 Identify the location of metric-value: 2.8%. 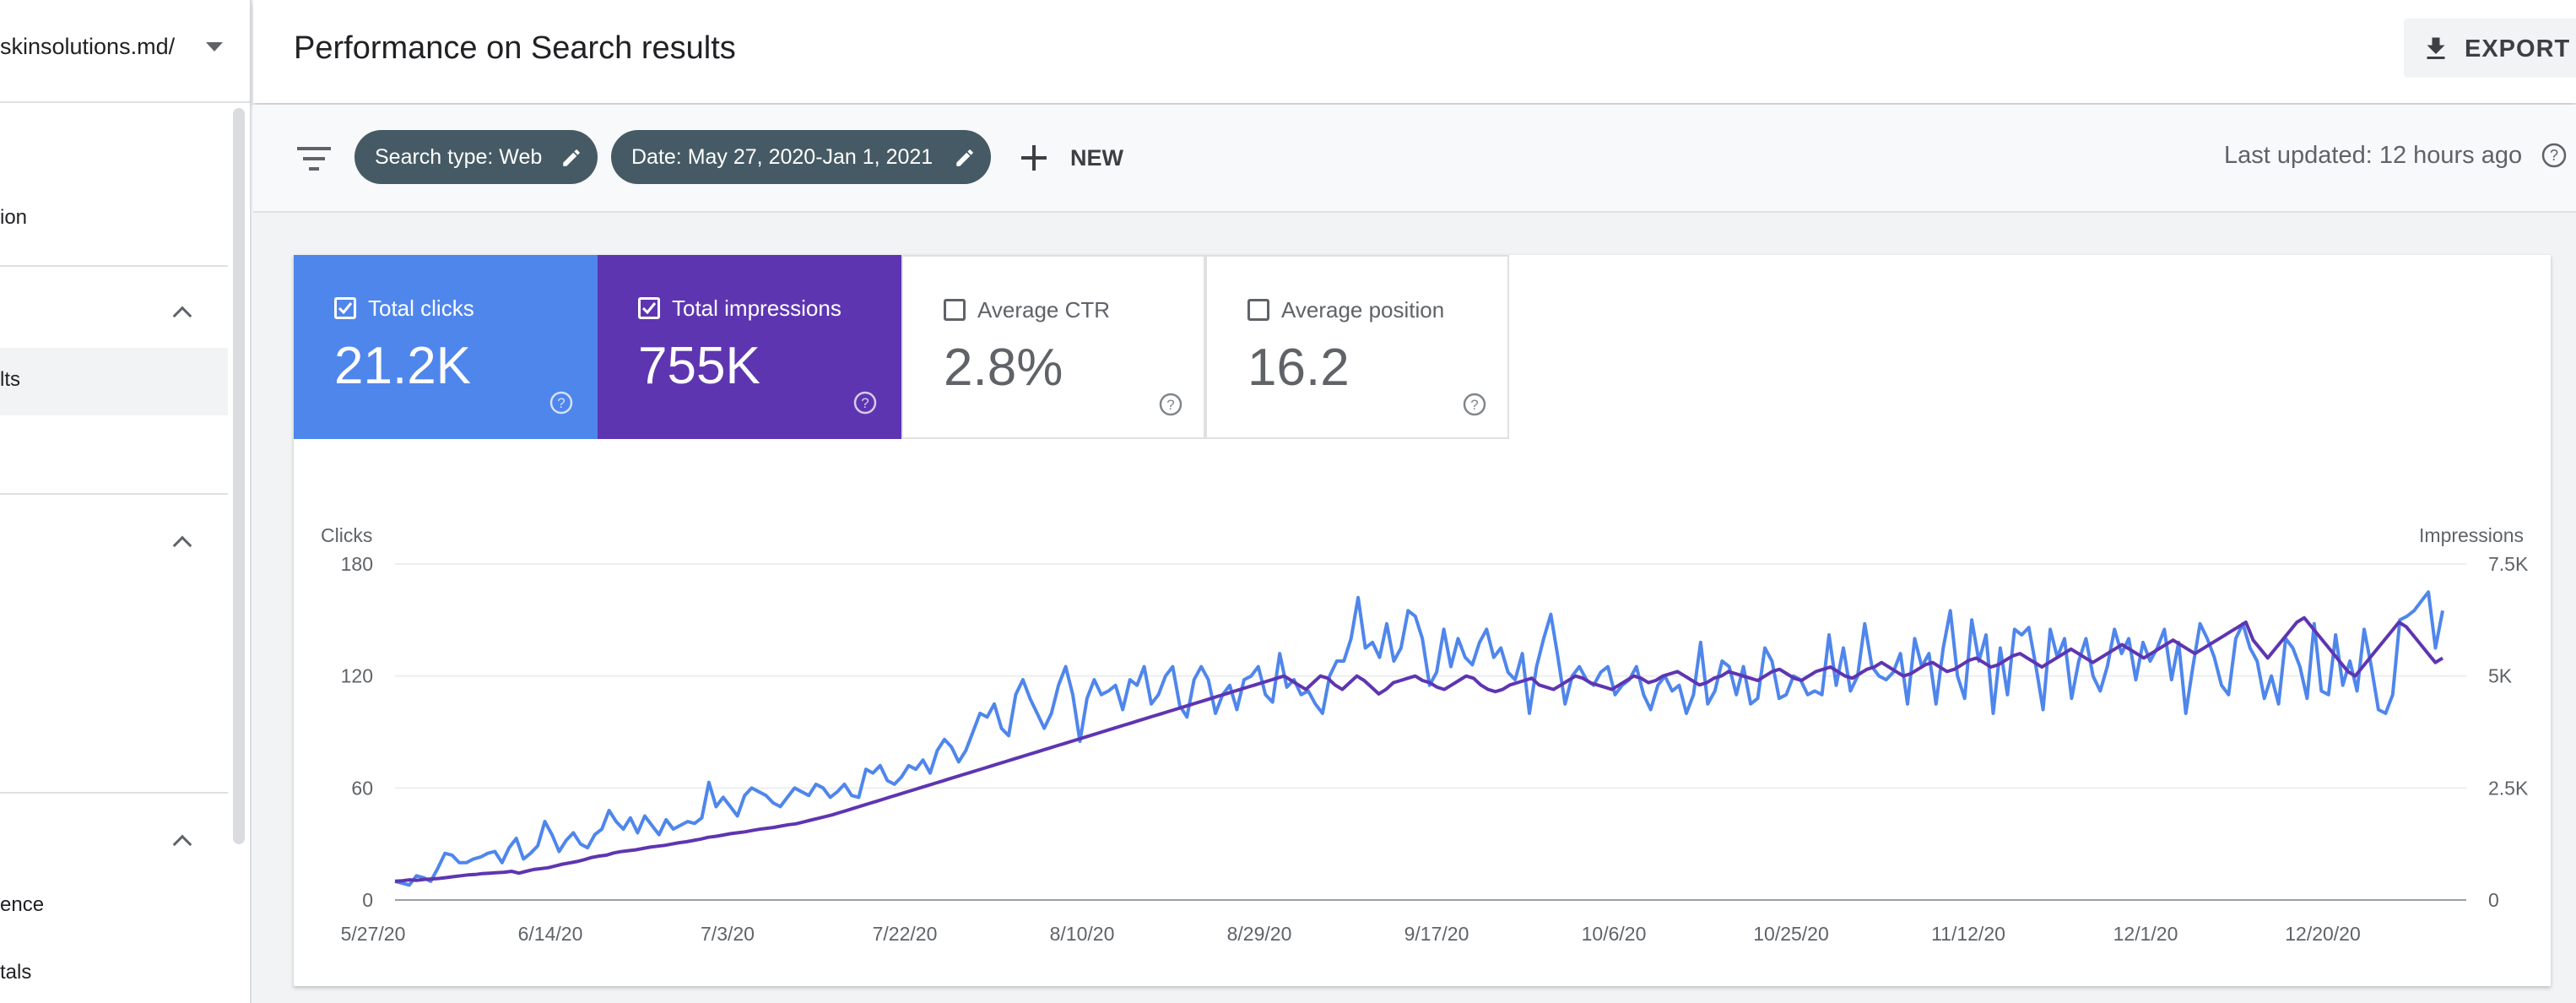
(1004, 368).